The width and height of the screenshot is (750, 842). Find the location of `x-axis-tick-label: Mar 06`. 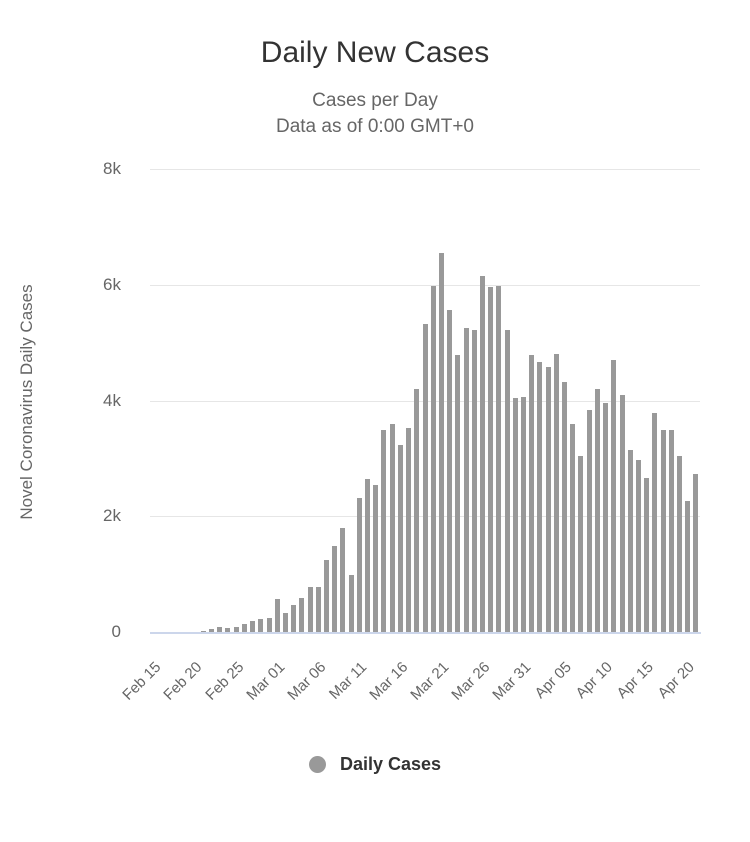

x-axis-tick-label: Mar 06 is located at coordinates (306, 681).